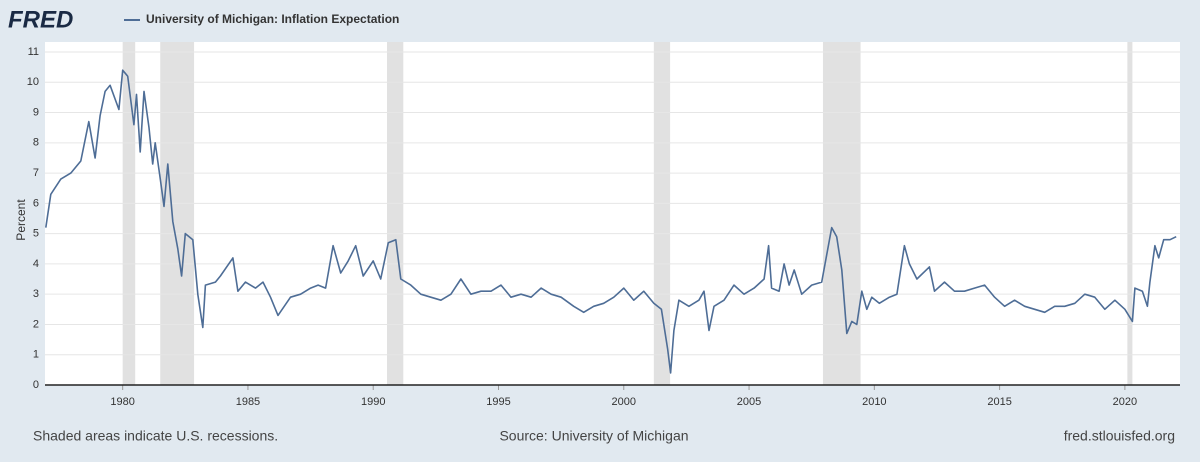 Image resolution: width=1200 pixels, height=462 pixels. What do you see at coordinates (999, 402) in the screenshot?
I see `x-tick-label: 2015` at bounding box center [999, 402].